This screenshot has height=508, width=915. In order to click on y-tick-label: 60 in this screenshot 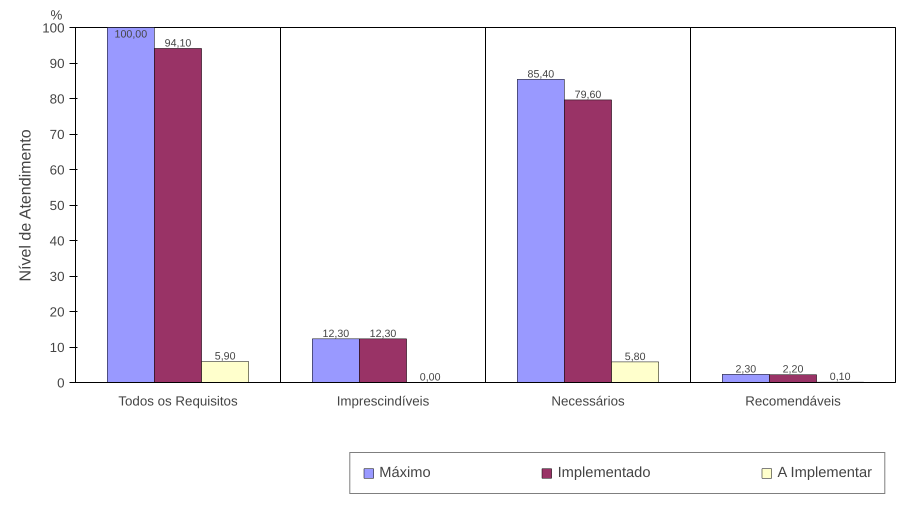, I will do `click(57, 170)`.